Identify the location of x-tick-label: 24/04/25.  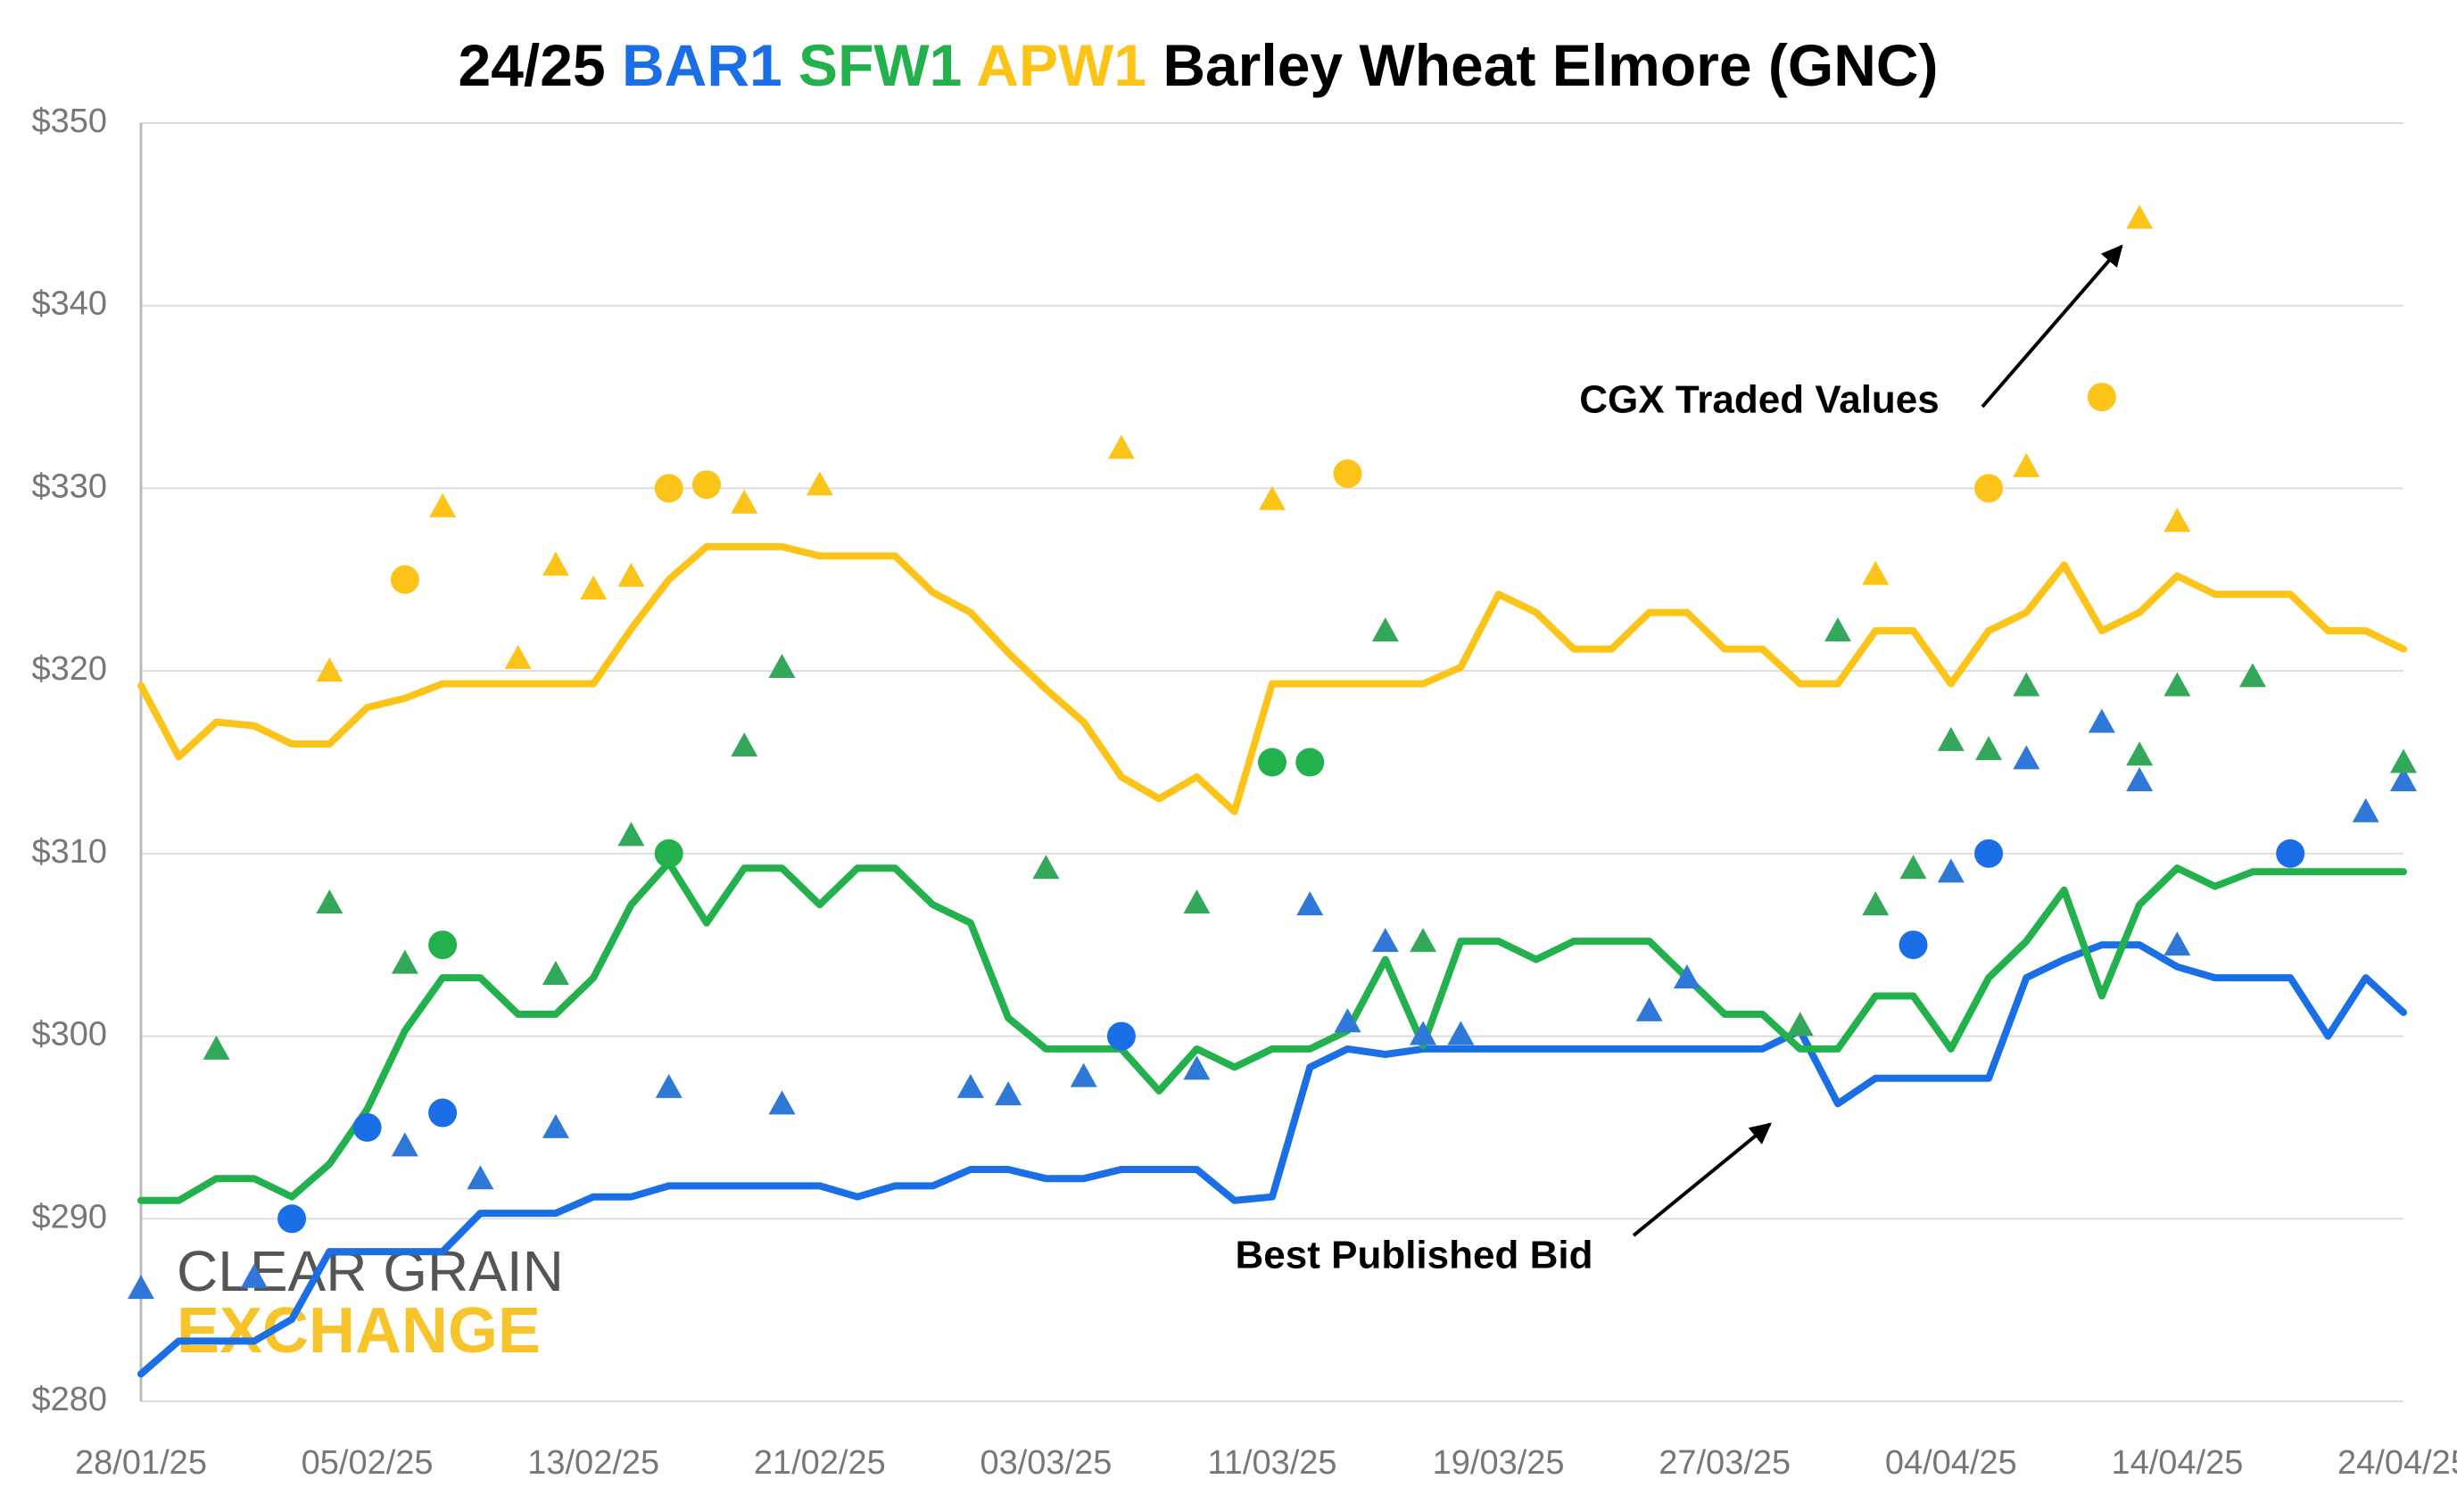
(2397, 1463).